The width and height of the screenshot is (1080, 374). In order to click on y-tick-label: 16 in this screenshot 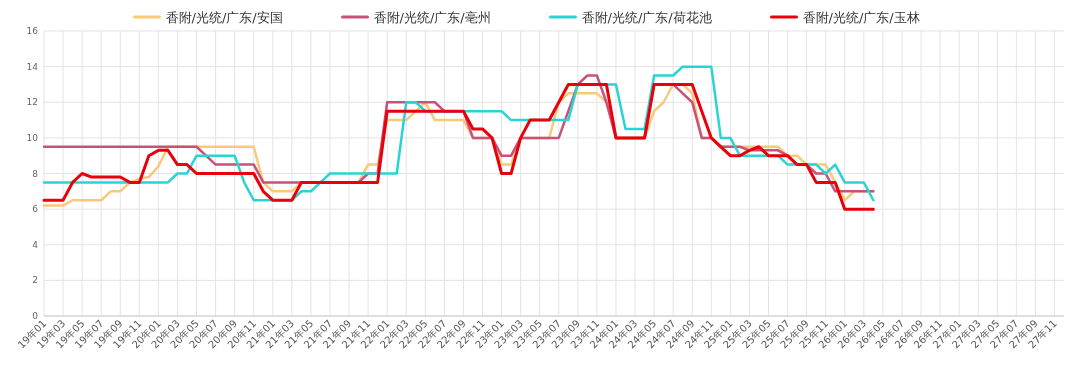, I will do `click(32, 31)`.